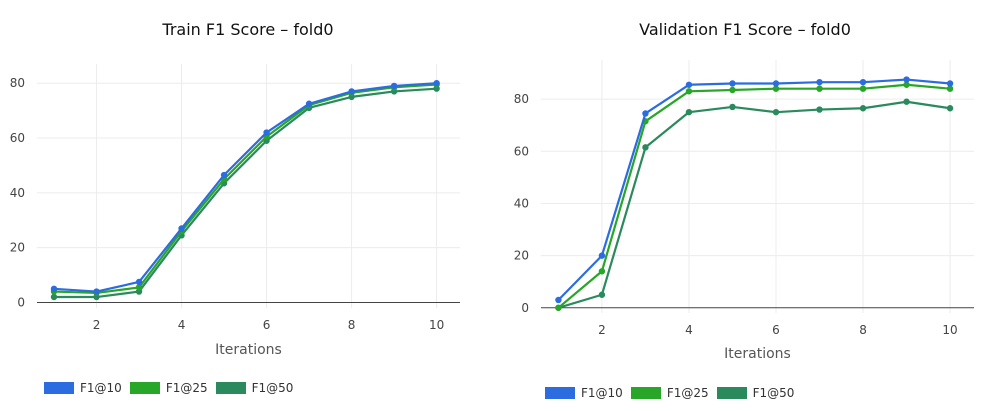 The height and width of the screenshot is (411, 993). What do you see at coordinates (248, 29) in the screenshot?
I see `chart-title: Train F1 Score – fold0` at bounding box center [248, 29].